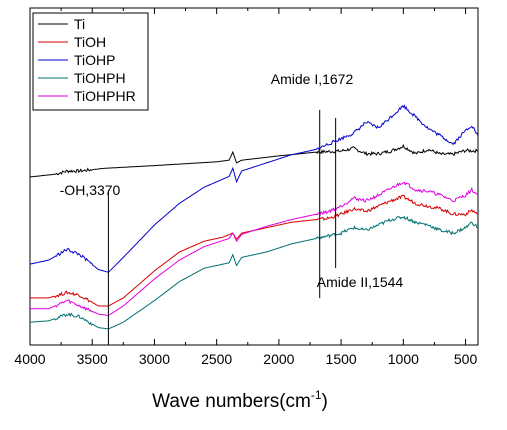 The image size is (507, 430). Describe the element at coordinates (312, 79) in the screenshot. I see `annotation-label-1672: Amide I,1672` at that location.